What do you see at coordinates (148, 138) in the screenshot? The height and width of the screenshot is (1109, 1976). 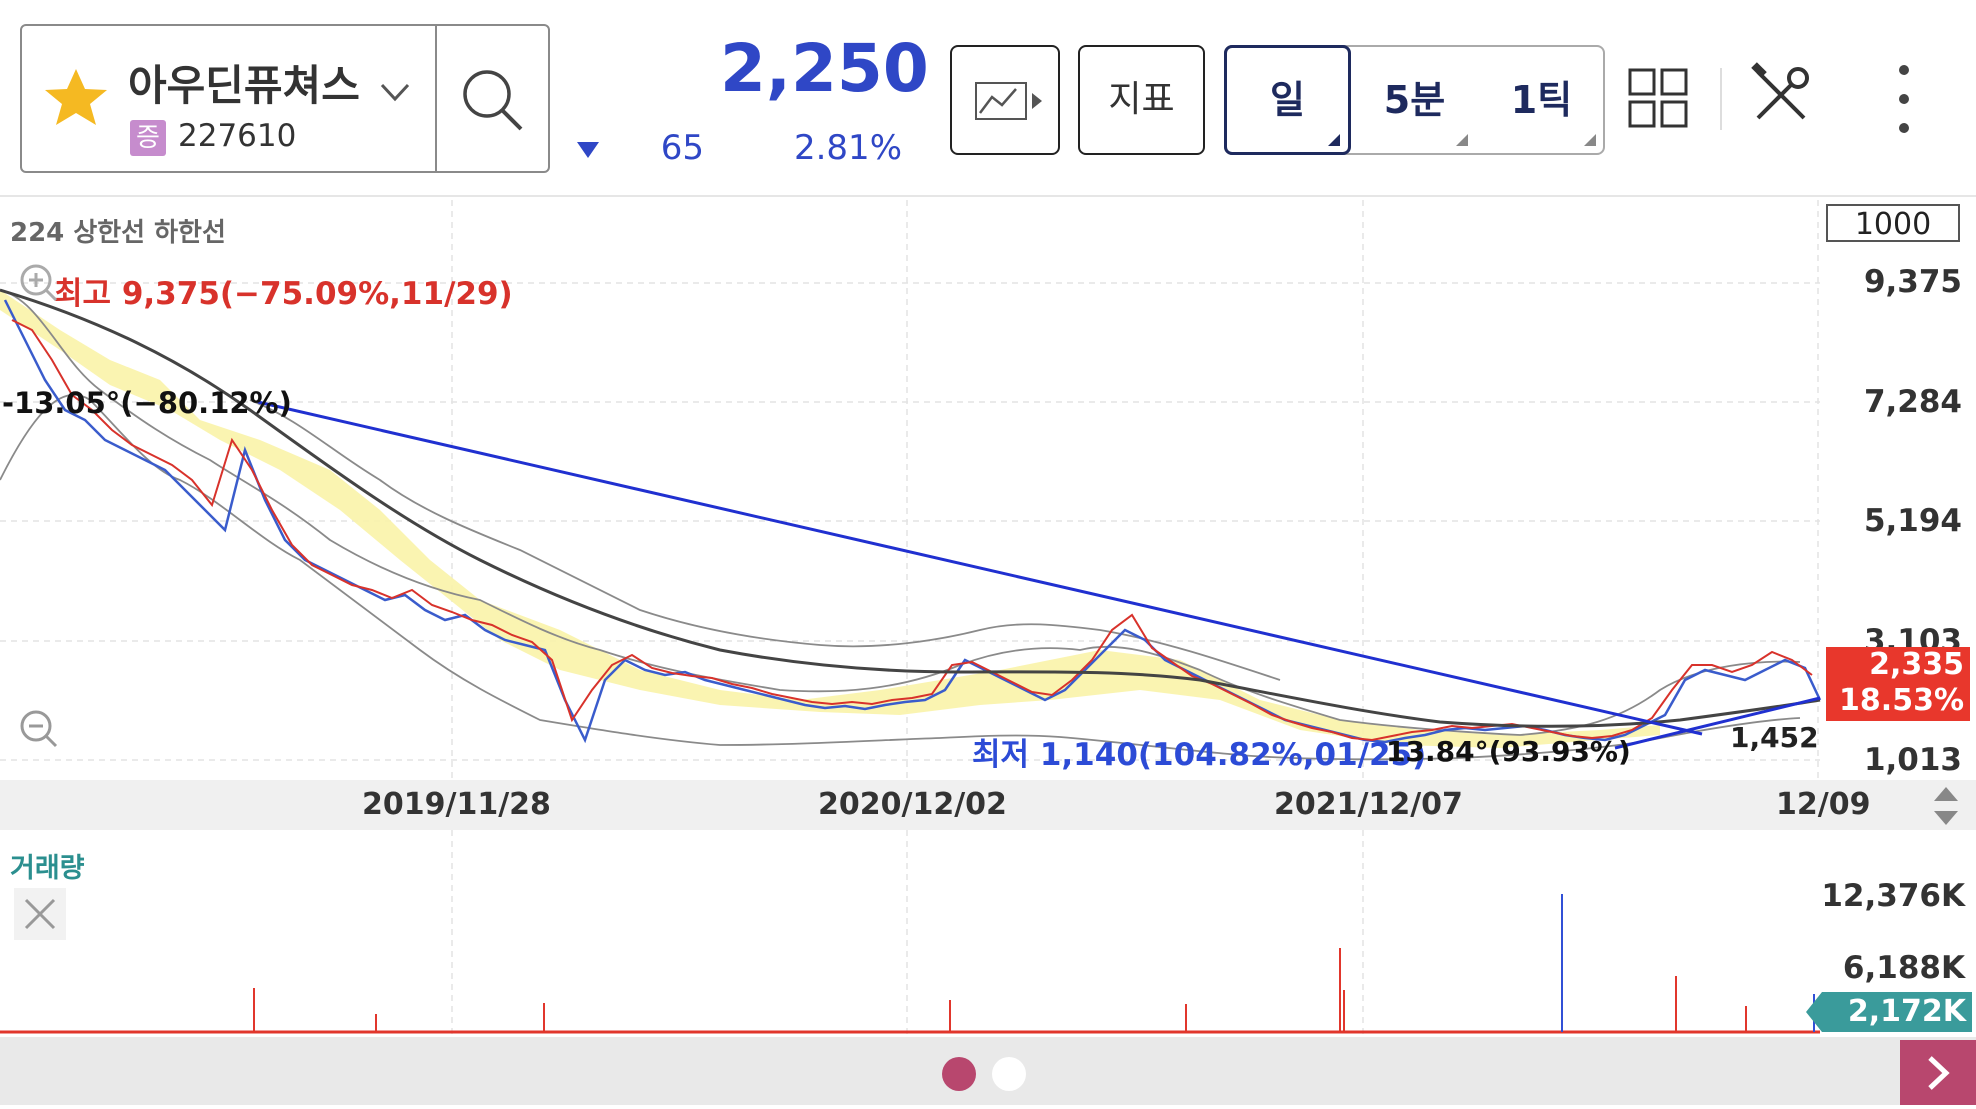 I see `market-badge: 증` at bounding box center [148, 138].